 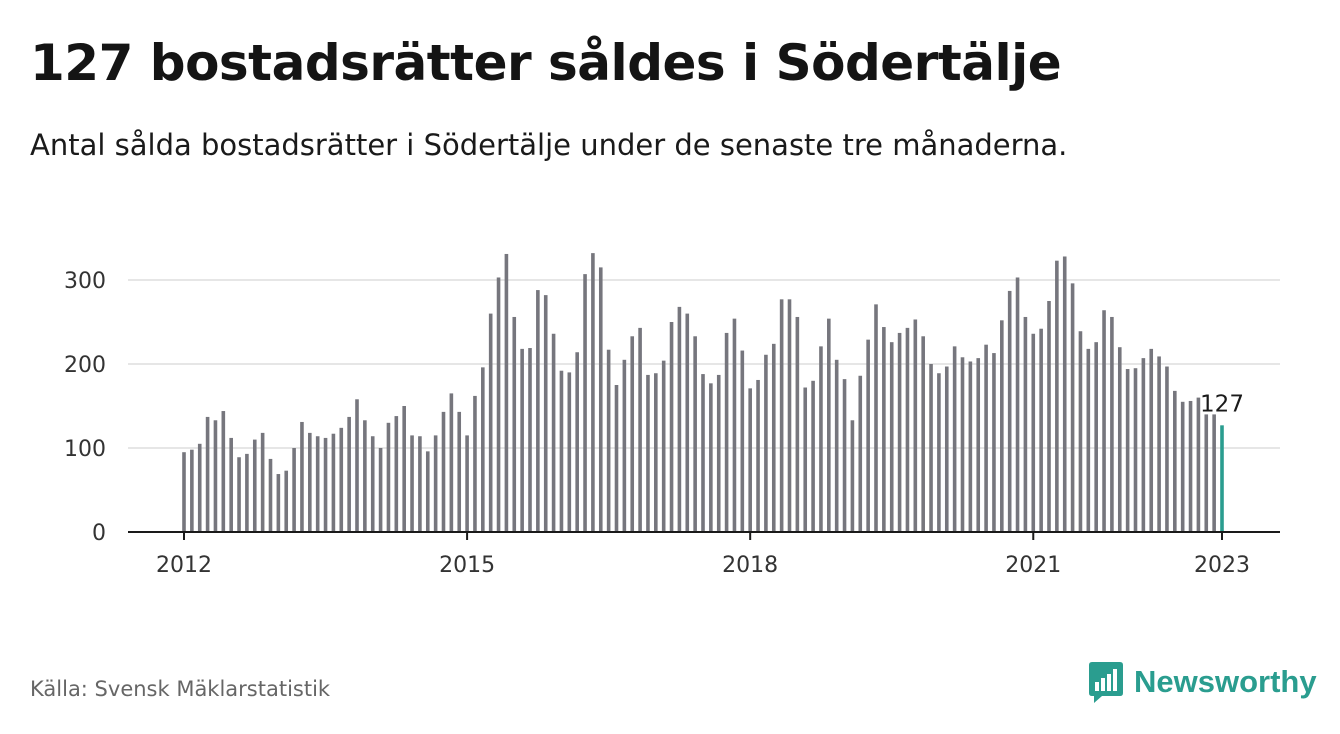 I want to click on y-tick-label: 0, so click(x=99, y=533).